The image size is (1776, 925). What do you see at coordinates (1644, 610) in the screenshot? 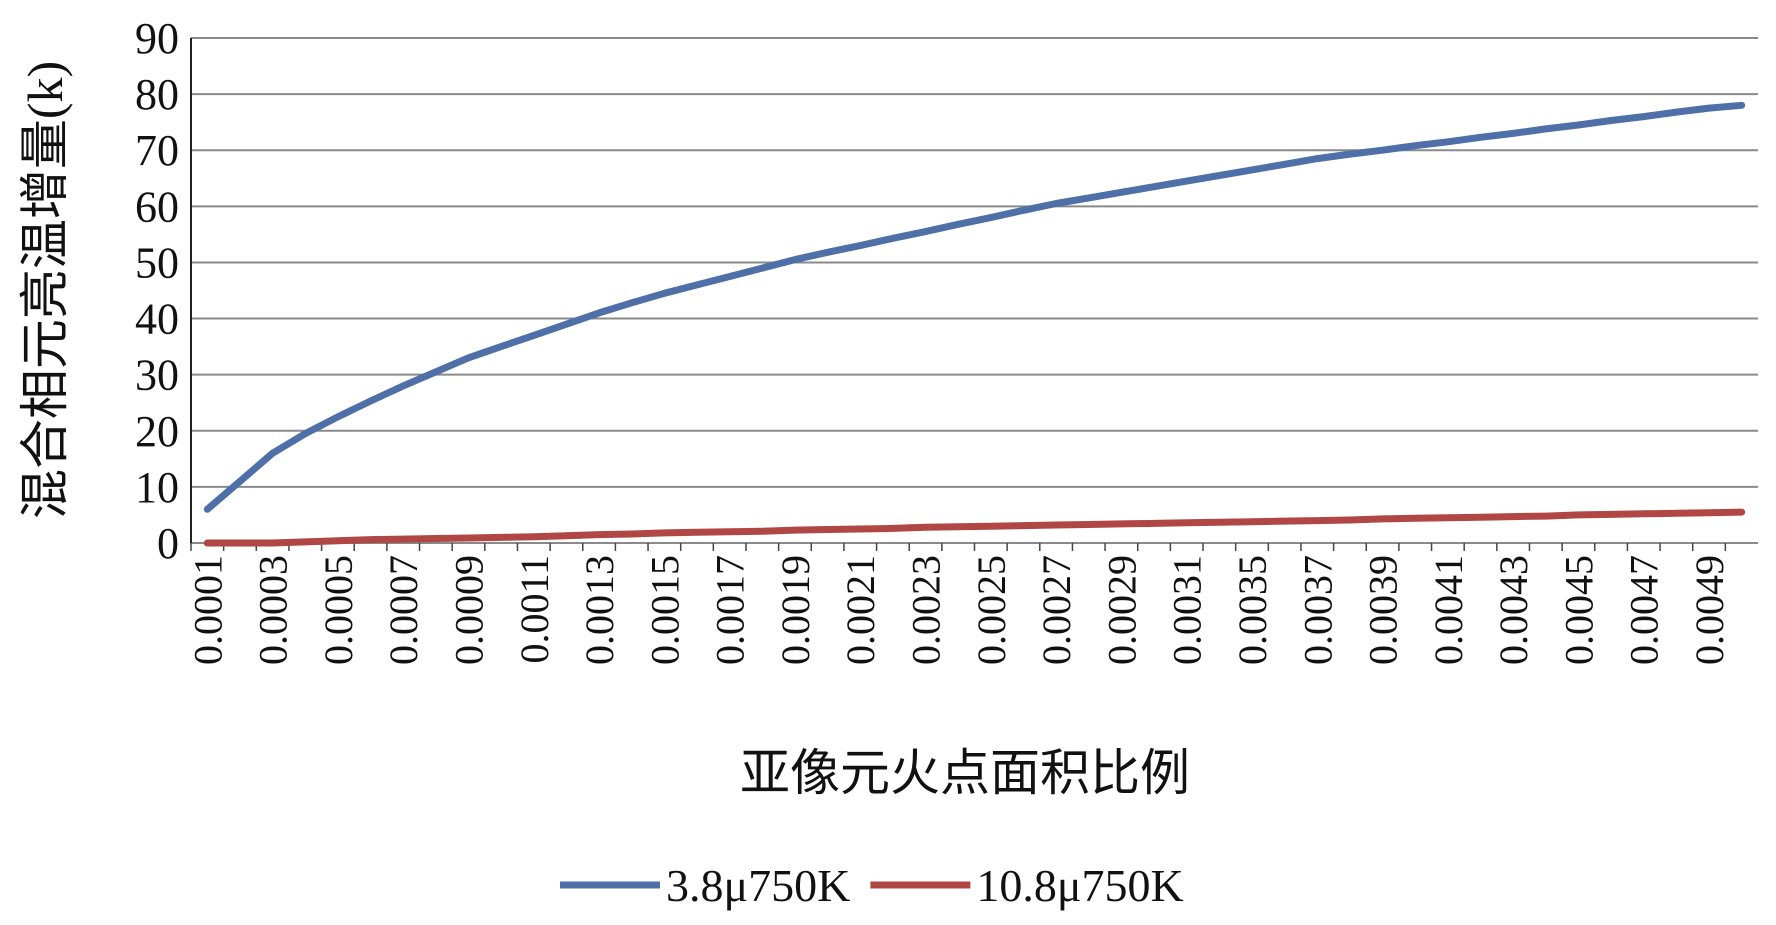
I see `x-tick-label: 0.0047` at bounding box center [1644, 610].